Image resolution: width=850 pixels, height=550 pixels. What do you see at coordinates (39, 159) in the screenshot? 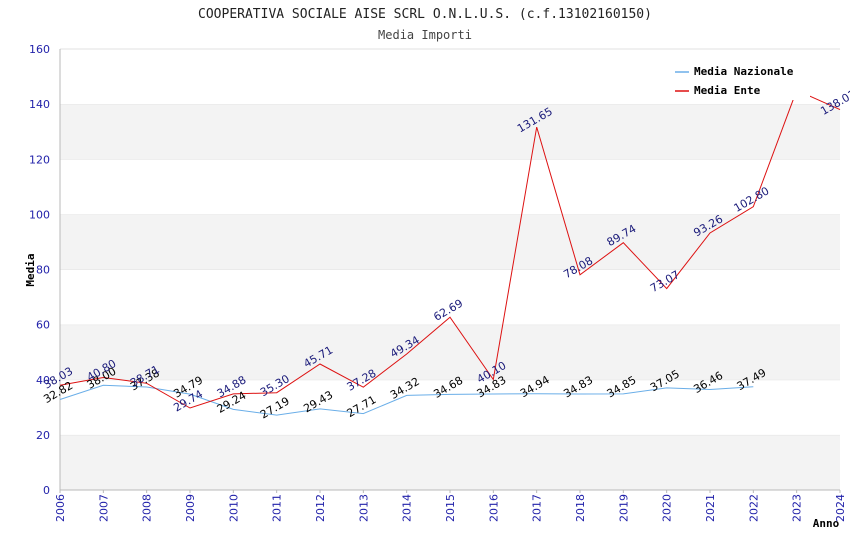
I see `y-tick-label: 120` at bounding box center [39, 159].